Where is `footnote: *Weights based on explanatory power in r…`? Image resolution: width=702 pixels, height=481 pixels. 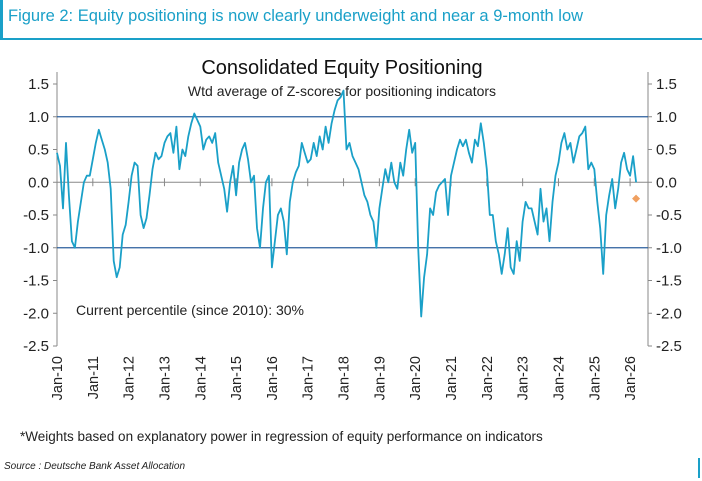
footnote: *Weights based on explanatory power in r… is located at coordinates (281, 436).